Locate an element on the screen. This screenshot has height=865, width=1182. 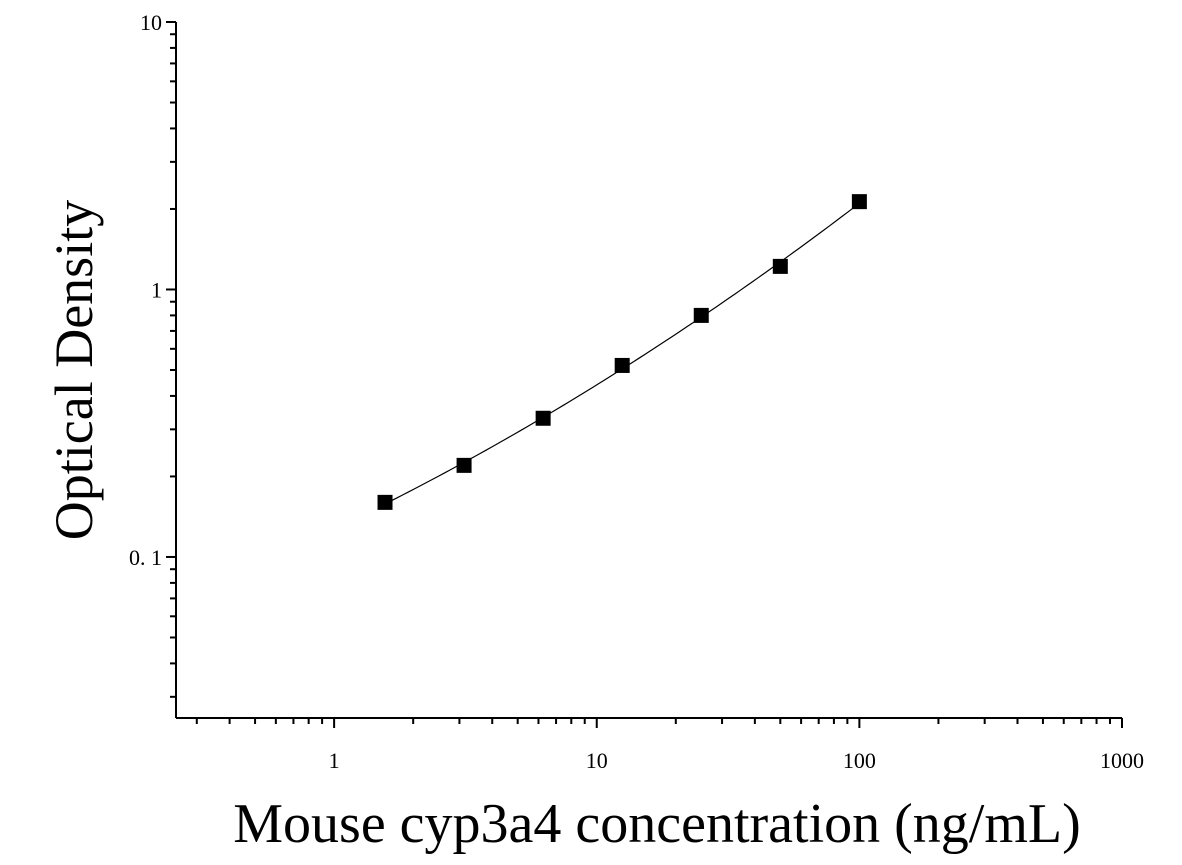
x-tick-label: 100 is located at coordinates (859, 760).